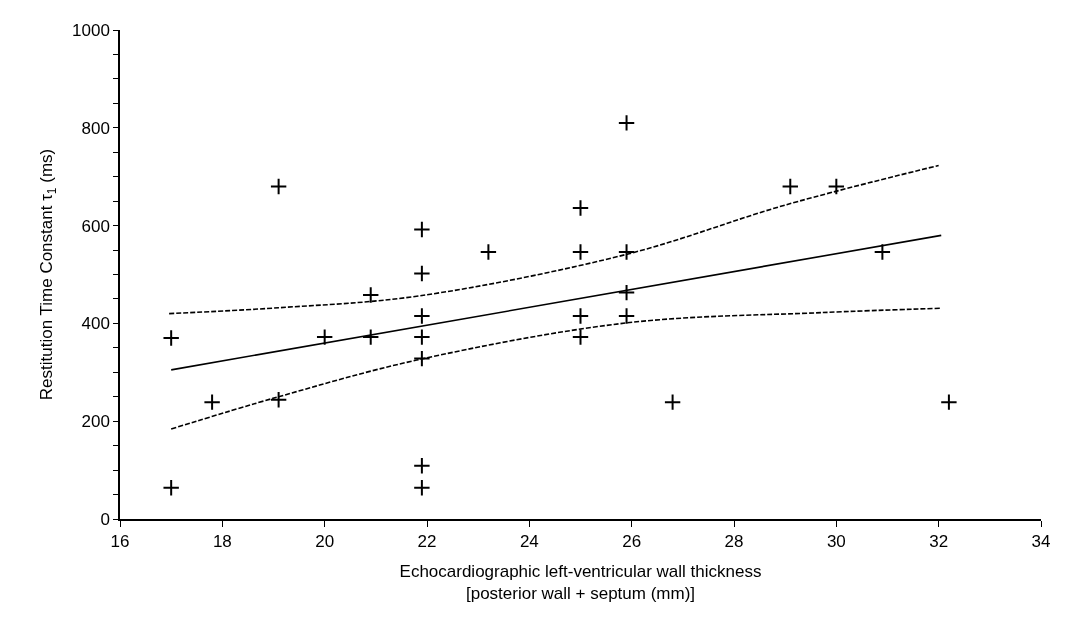 This screenshot has height=629, width=1091. I want to click on x-tick-label: 26, so click(632, 542).